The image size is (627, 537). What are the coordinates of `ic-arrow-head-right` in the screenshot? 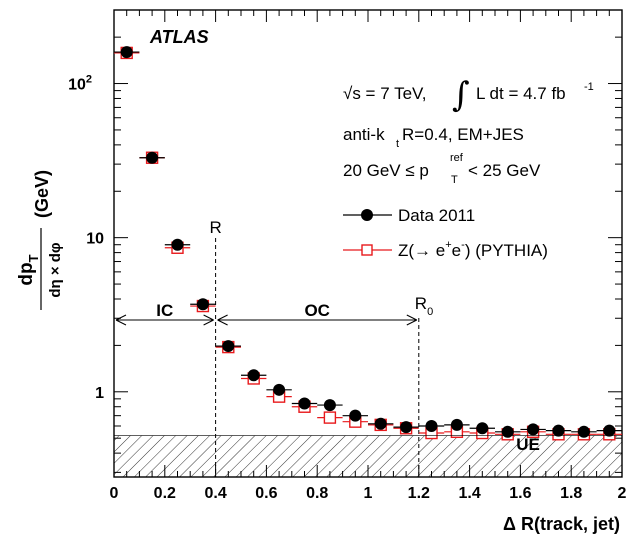 It's located at (208, 320).